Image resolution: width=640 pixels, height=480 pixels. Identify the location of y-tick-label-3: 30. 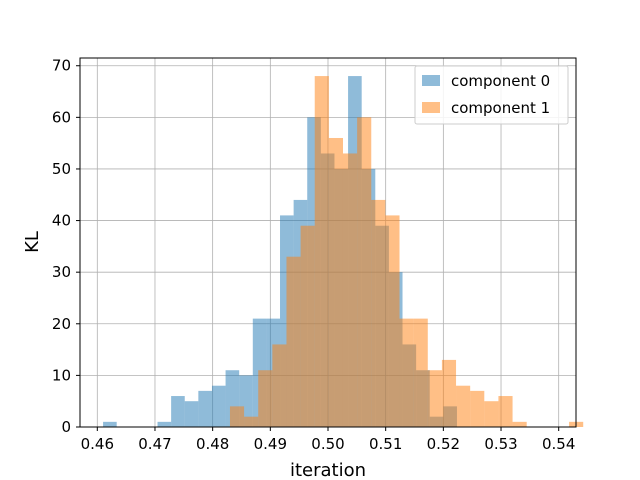
(61, 272).